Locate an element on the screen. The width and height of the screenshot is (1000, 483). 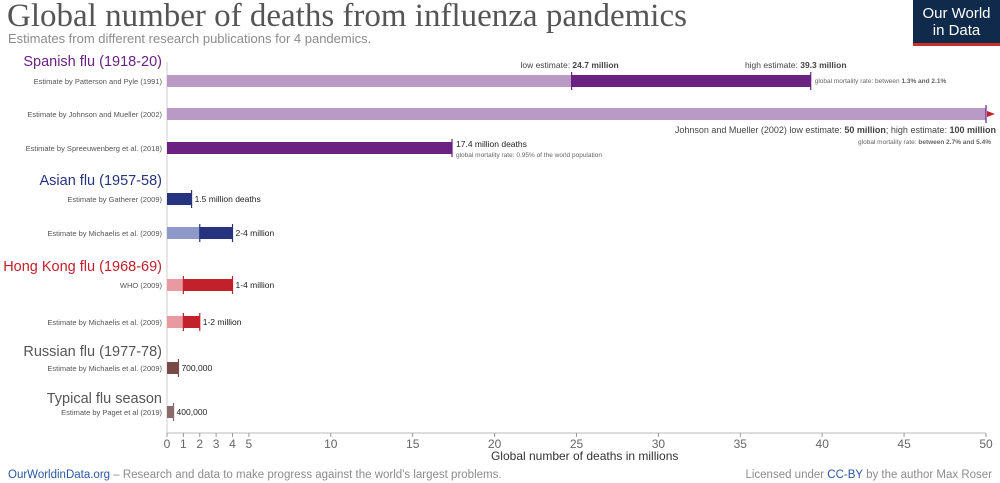
group-title: Typical flu season is located at coordinates (104, 399).